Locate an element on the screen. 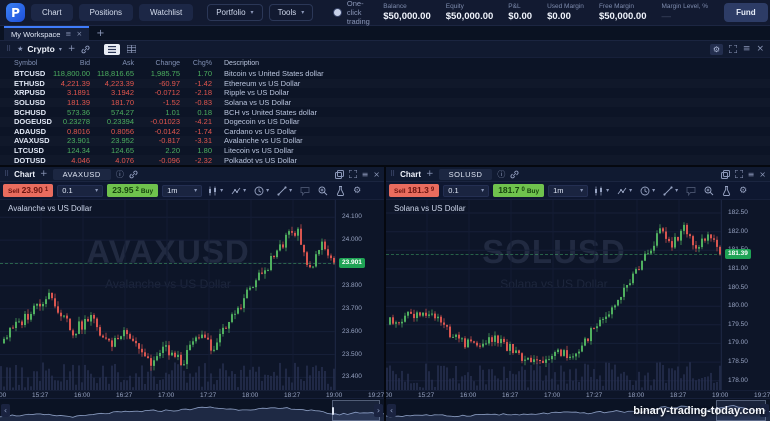 The height and width of the screenshot is (421, 770). watchlist-settings-gear-icon: ⚙ is located at coordinates (716, 49).